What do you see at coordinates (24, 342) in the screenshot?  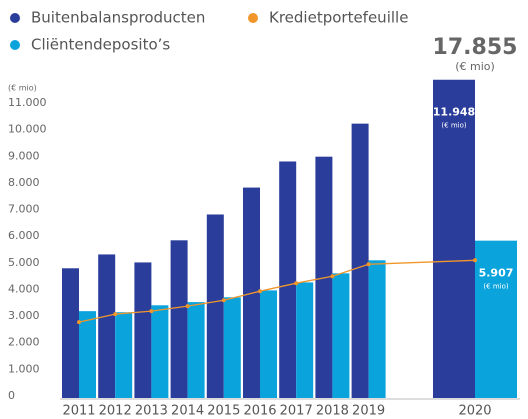 I see `y-tick-label: 2.000` at bounding box center [24, 342].